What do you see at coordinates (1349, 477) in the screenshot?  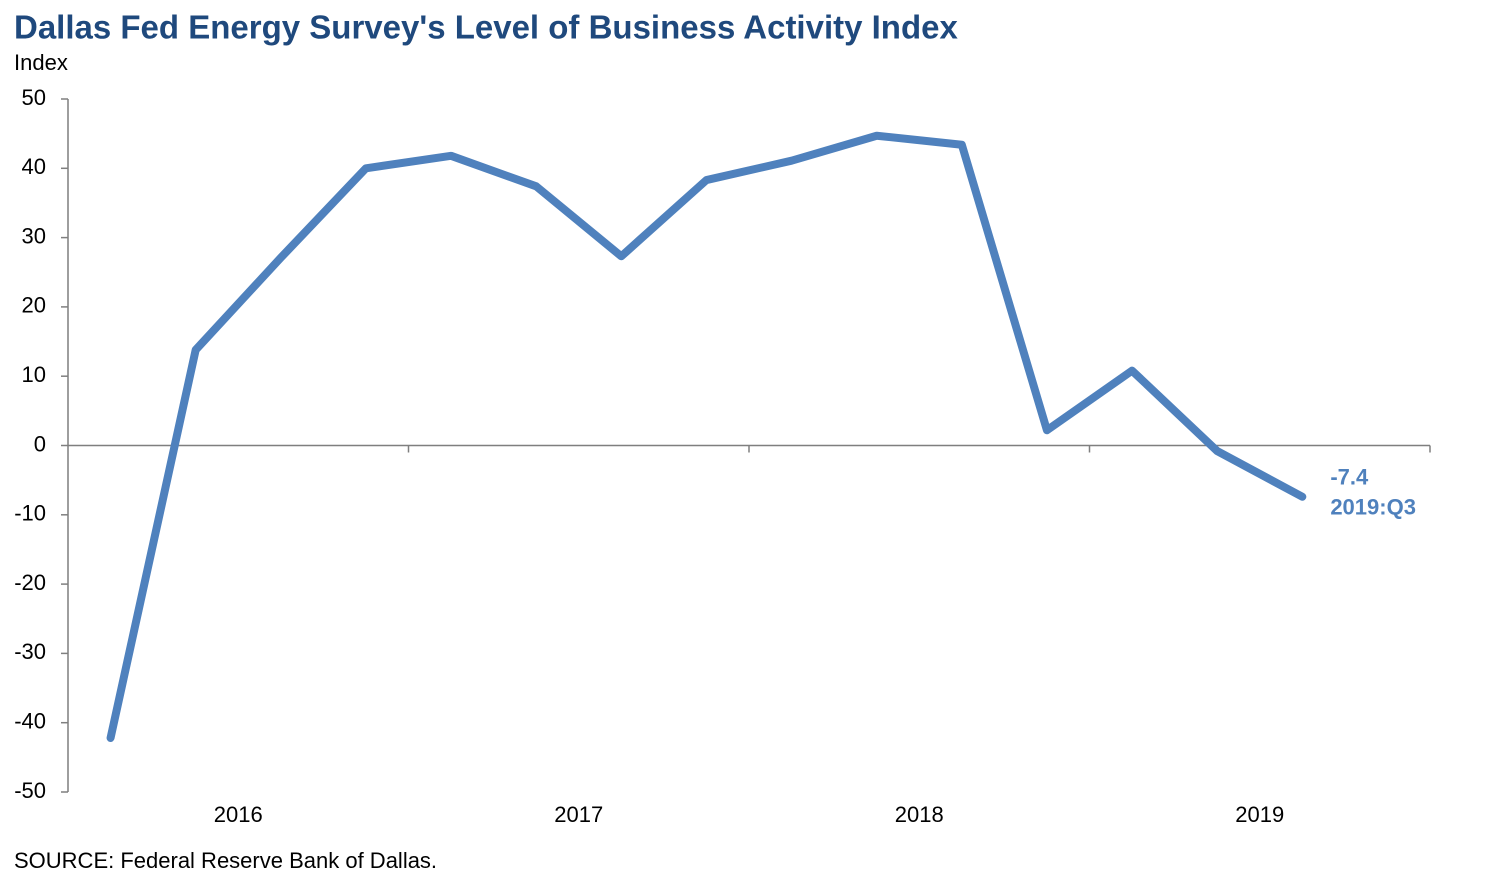 I see `data-label: -7.4` at bounding box center [1349, 477].